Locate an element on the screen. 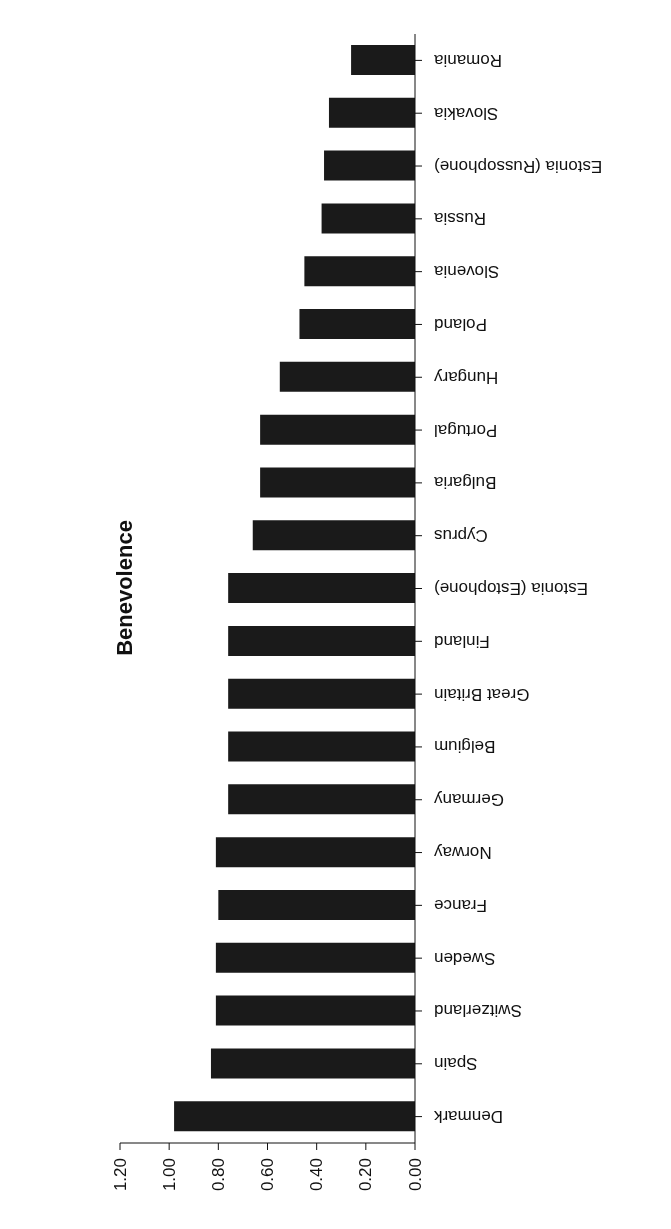 The image size is (671, 1229). y-tick-label: Poland is located at coordinates (460, 324).